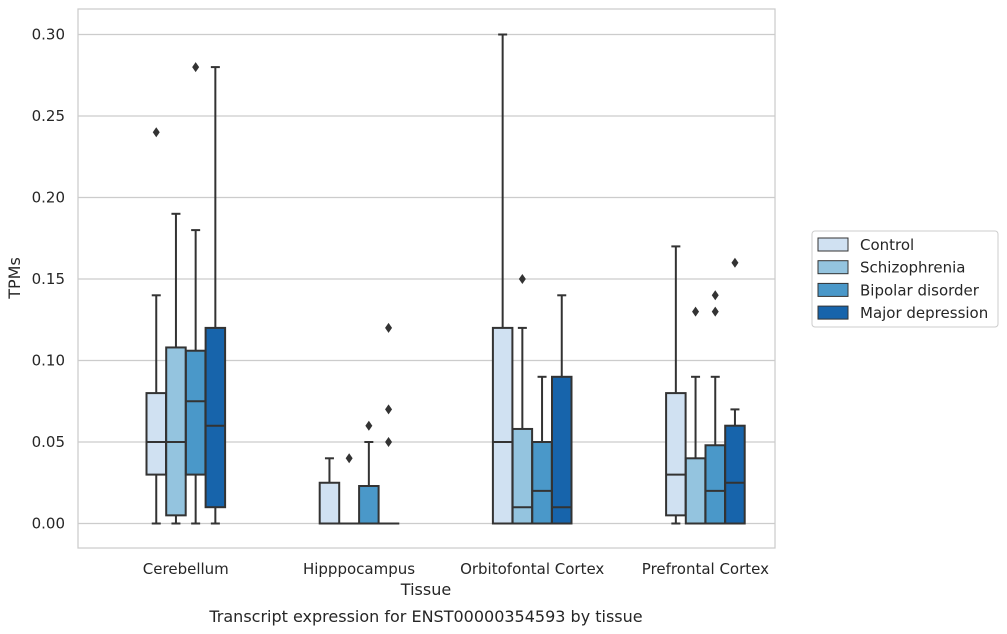 This screenshot has height=634, width=1007. I want to click on box-orbitofontal-cortex-control, so click(502, 279).